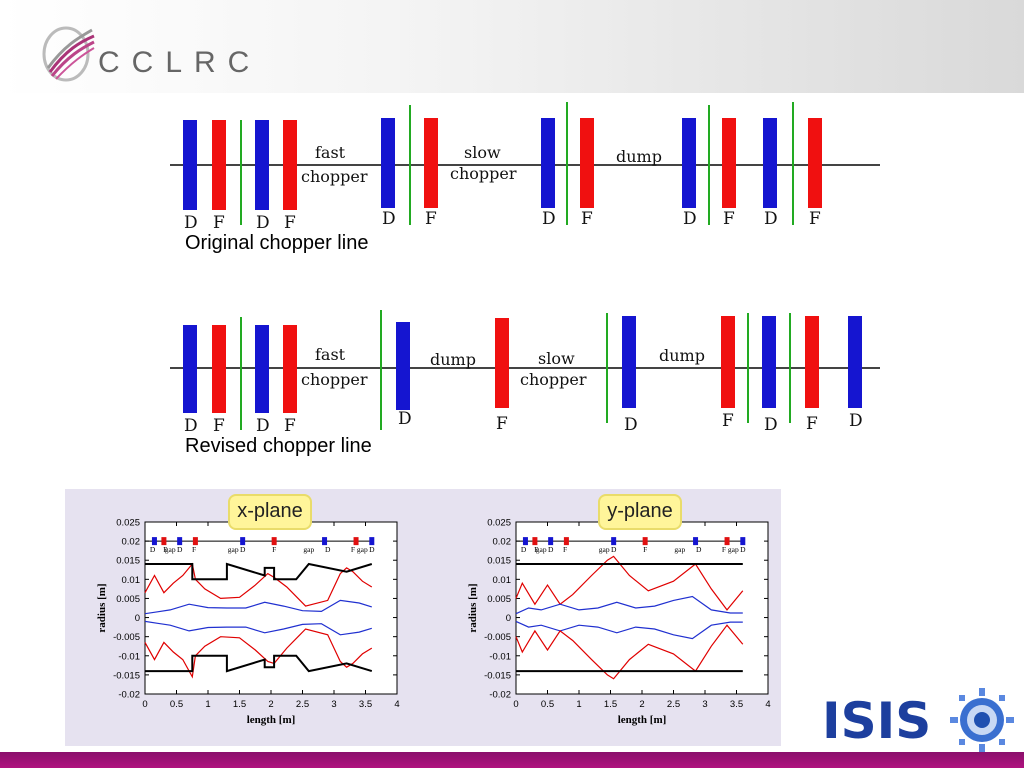 This screenshot has width=1024, height=768. Describe the element at coordinates (482, 152) in the screenshot. I see `label-slow: slow` at that location.